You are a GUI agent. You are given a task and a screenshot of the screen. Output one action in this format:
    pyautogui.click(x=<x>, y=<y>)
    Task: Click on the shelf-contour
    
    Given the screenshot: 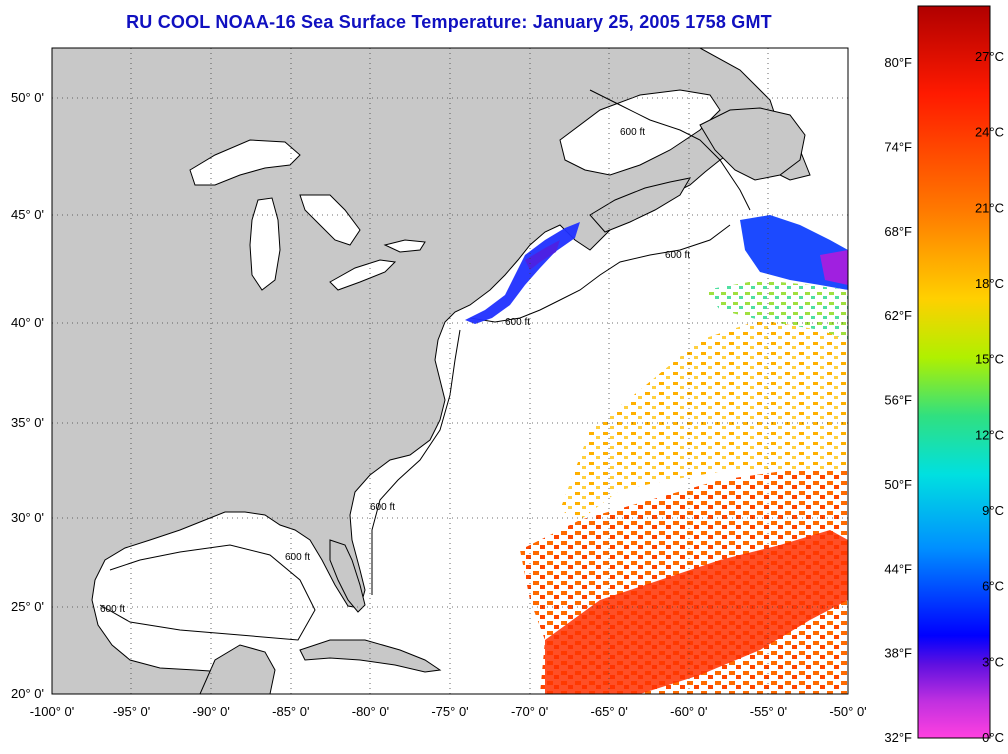 What is the action you would take?
    pyautogui.click(x=600, y=273)
    